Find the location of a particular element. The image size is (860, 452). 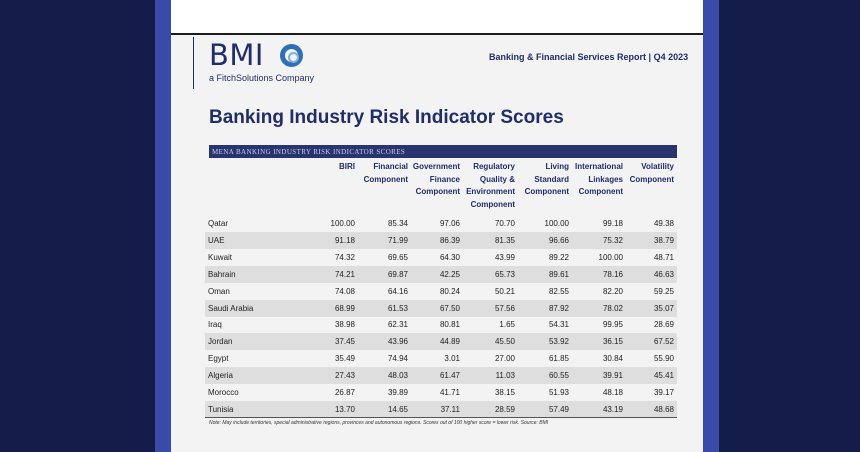

column-header: BIRI is located at coordinates (347, 167).